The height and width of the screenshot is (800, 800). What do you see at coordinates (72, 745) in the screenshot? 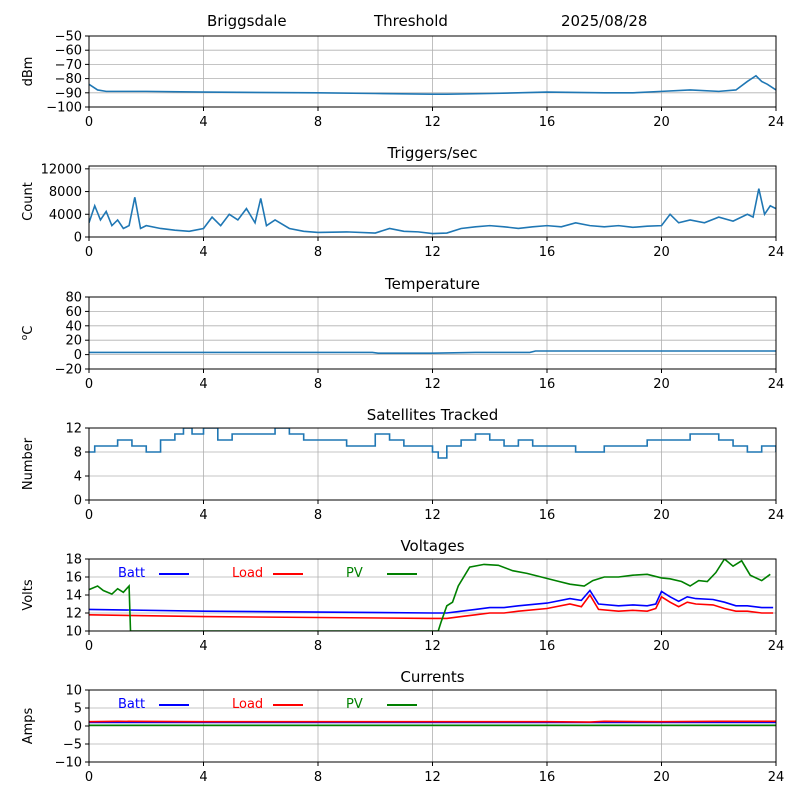
I see `y-tick-label: −5` at bounding box center [72, 745].